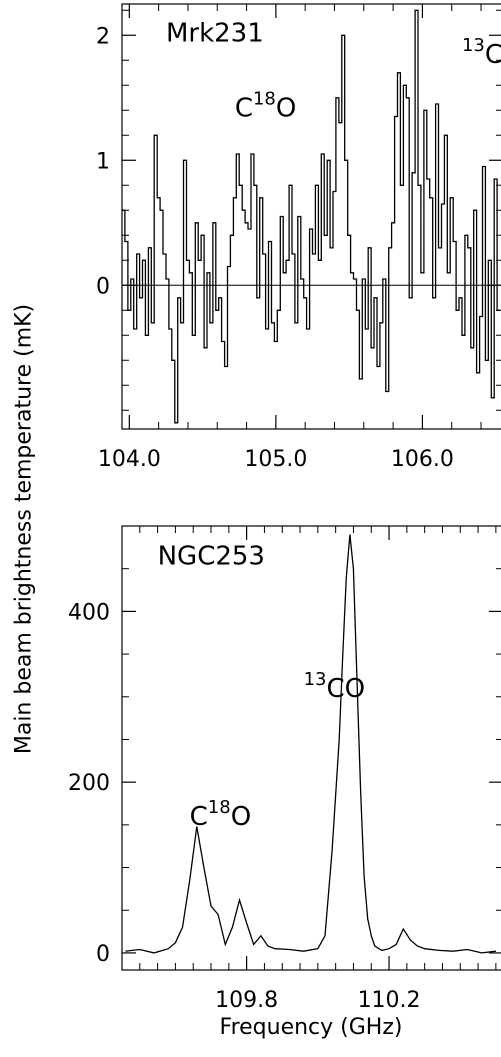  What do you see at coordinates (389, 1000) in the screenshot?
I see `x-tick-label: 110.2` at bounding box center [389, 1000].